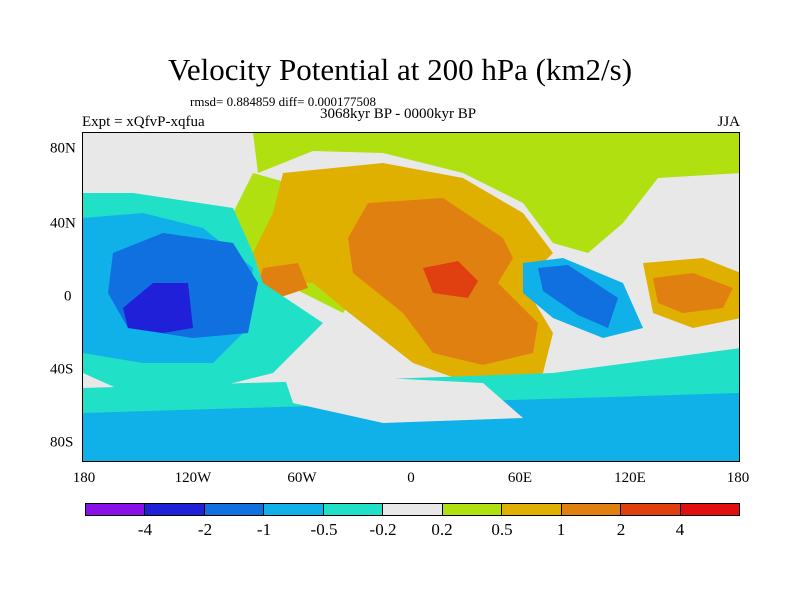  I want to click on lat-label: 40N, so click(63, 223).